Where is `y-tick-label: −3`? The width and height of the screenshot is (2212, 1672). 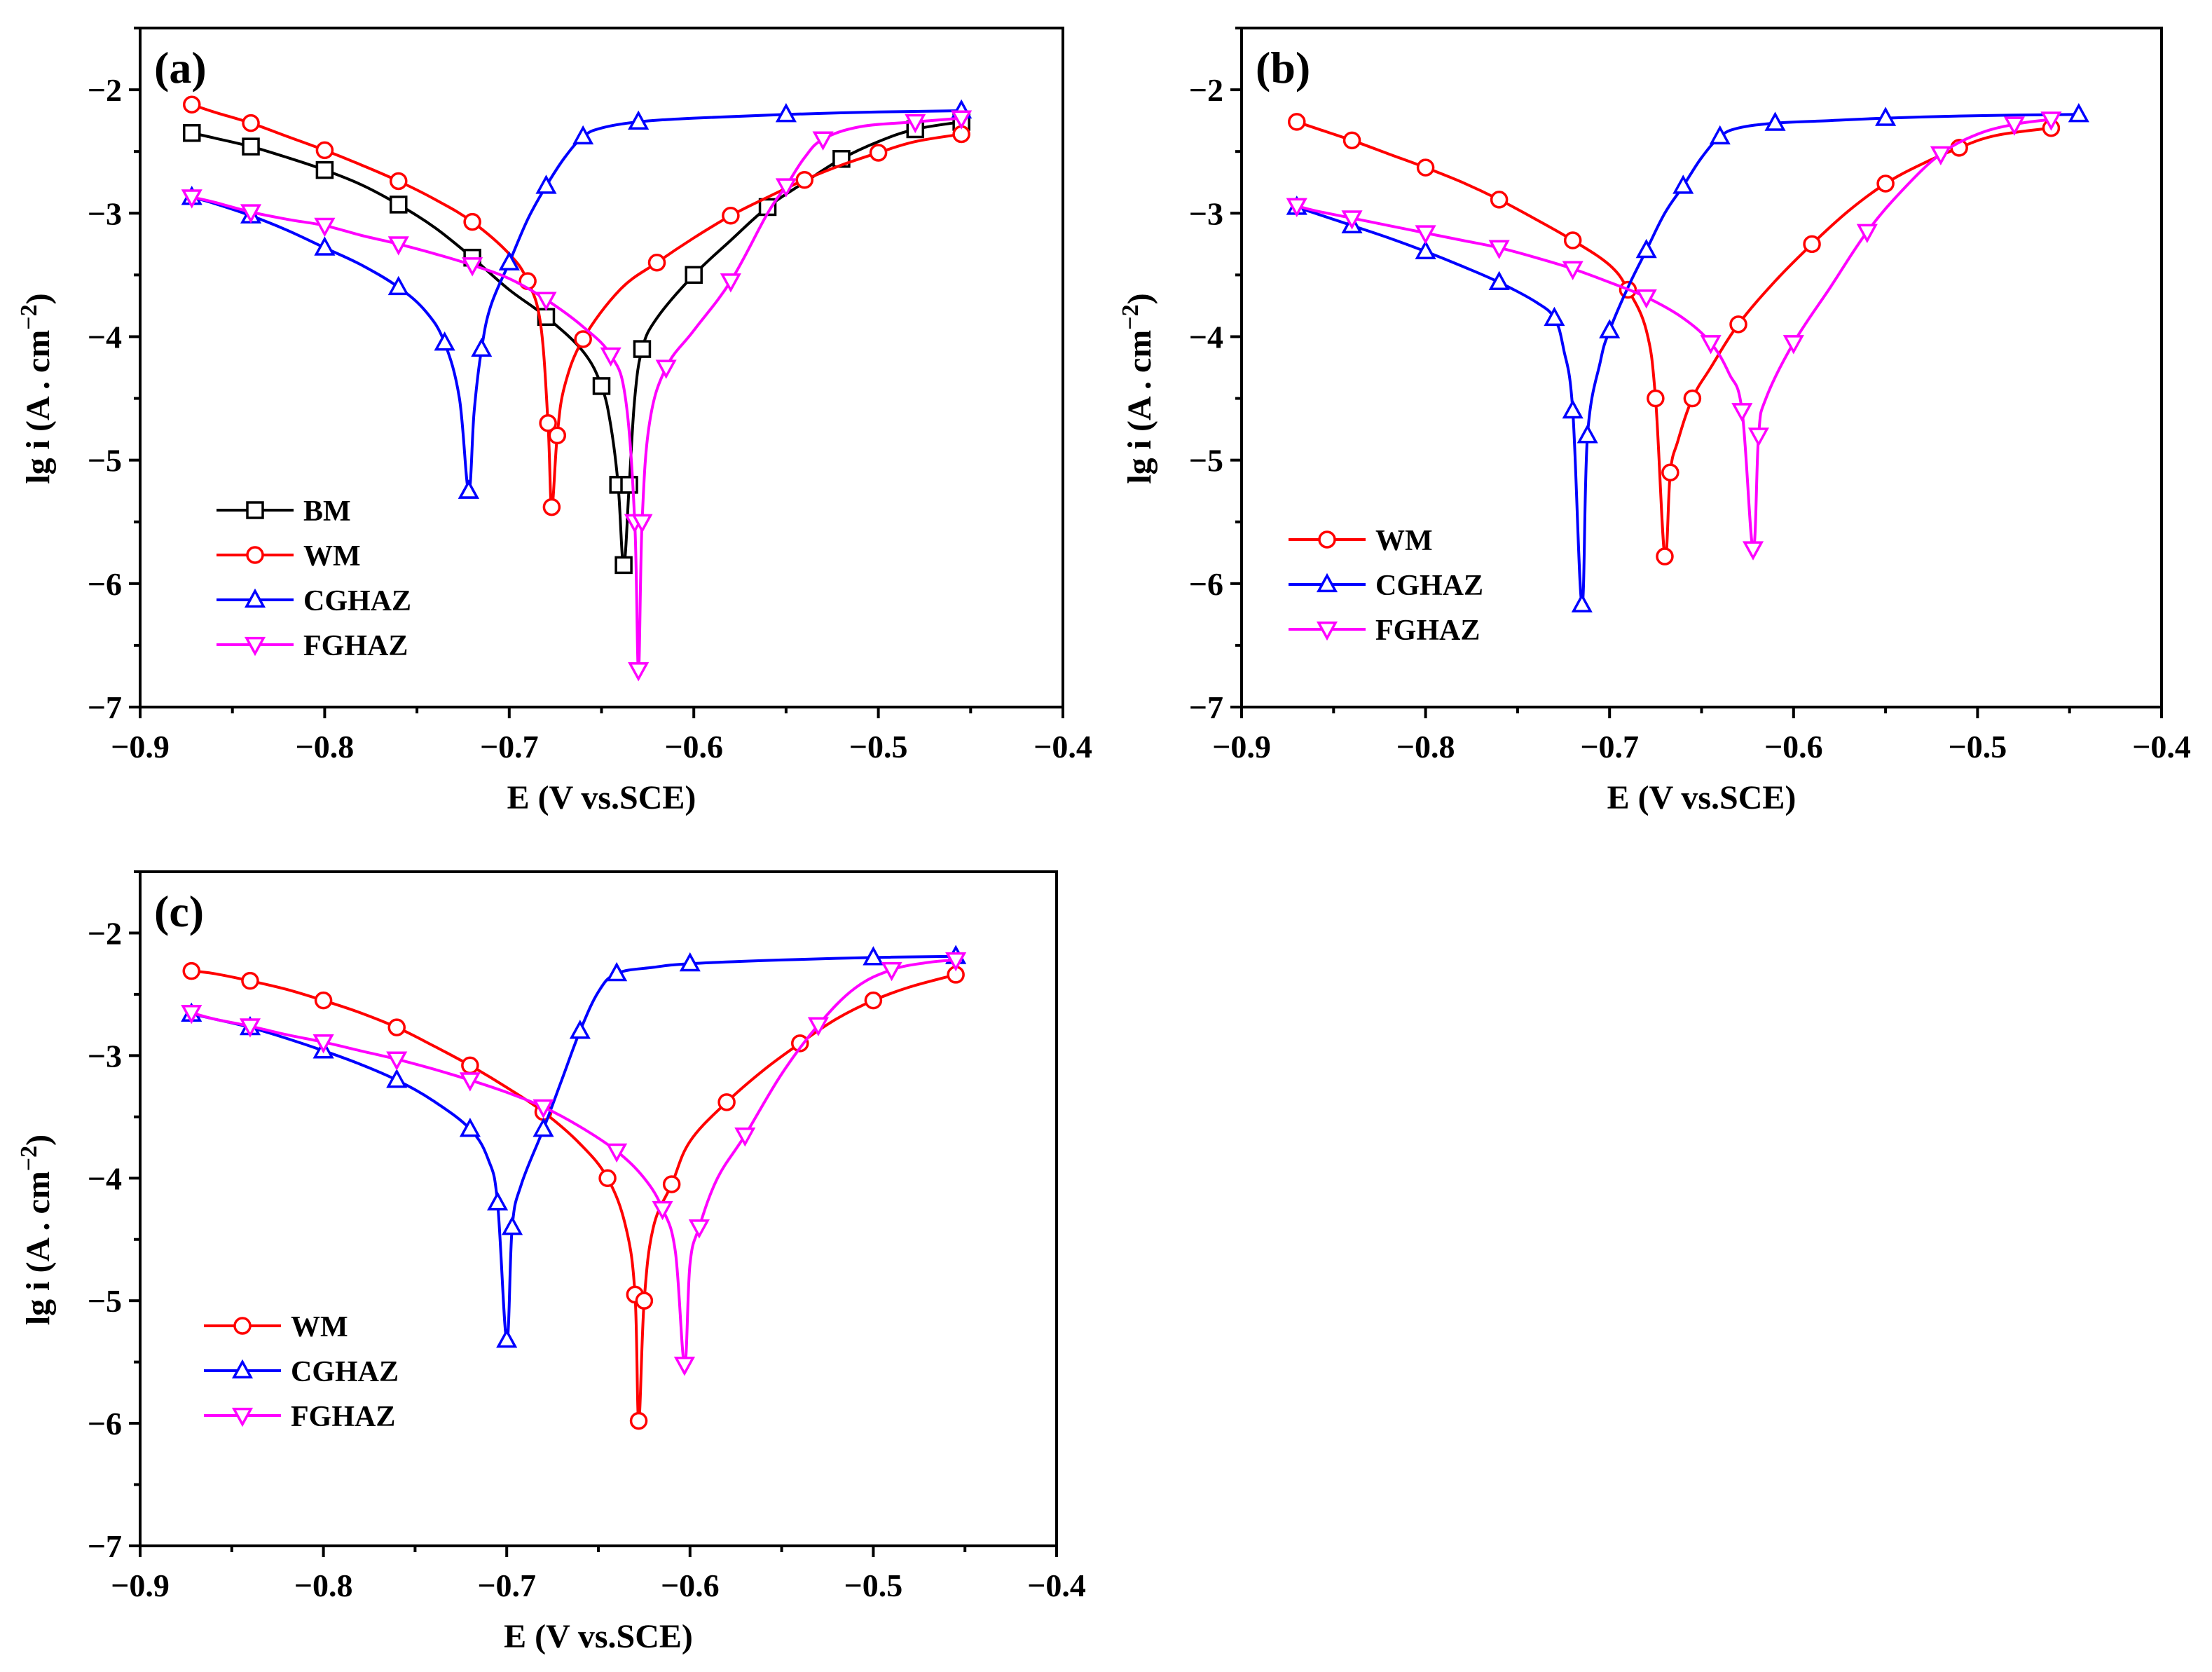 y-tick-label: −3 is located at coordinates (105, 1056).